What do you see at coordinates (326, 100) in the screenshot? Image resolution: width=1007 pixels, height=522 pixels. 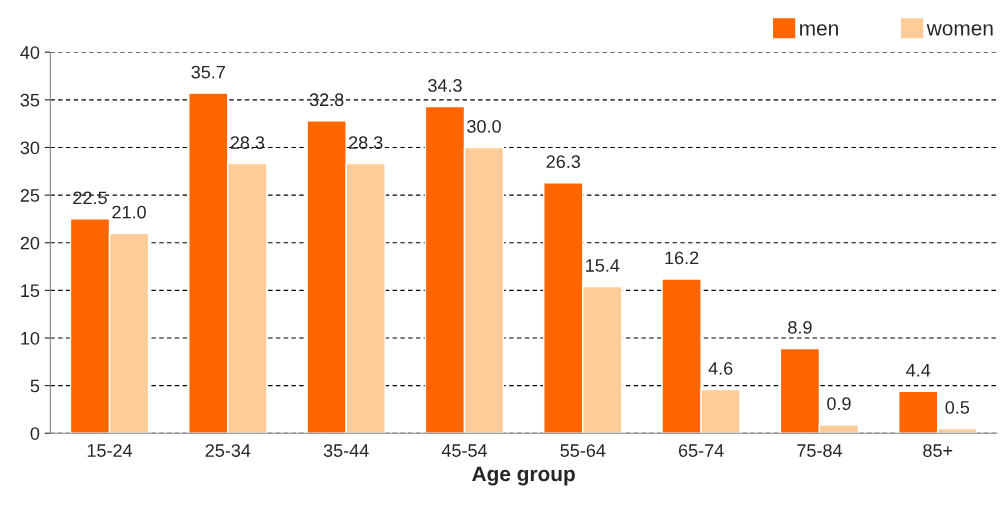 I see `data-label: 32.8` at bounding box center [326, 100].